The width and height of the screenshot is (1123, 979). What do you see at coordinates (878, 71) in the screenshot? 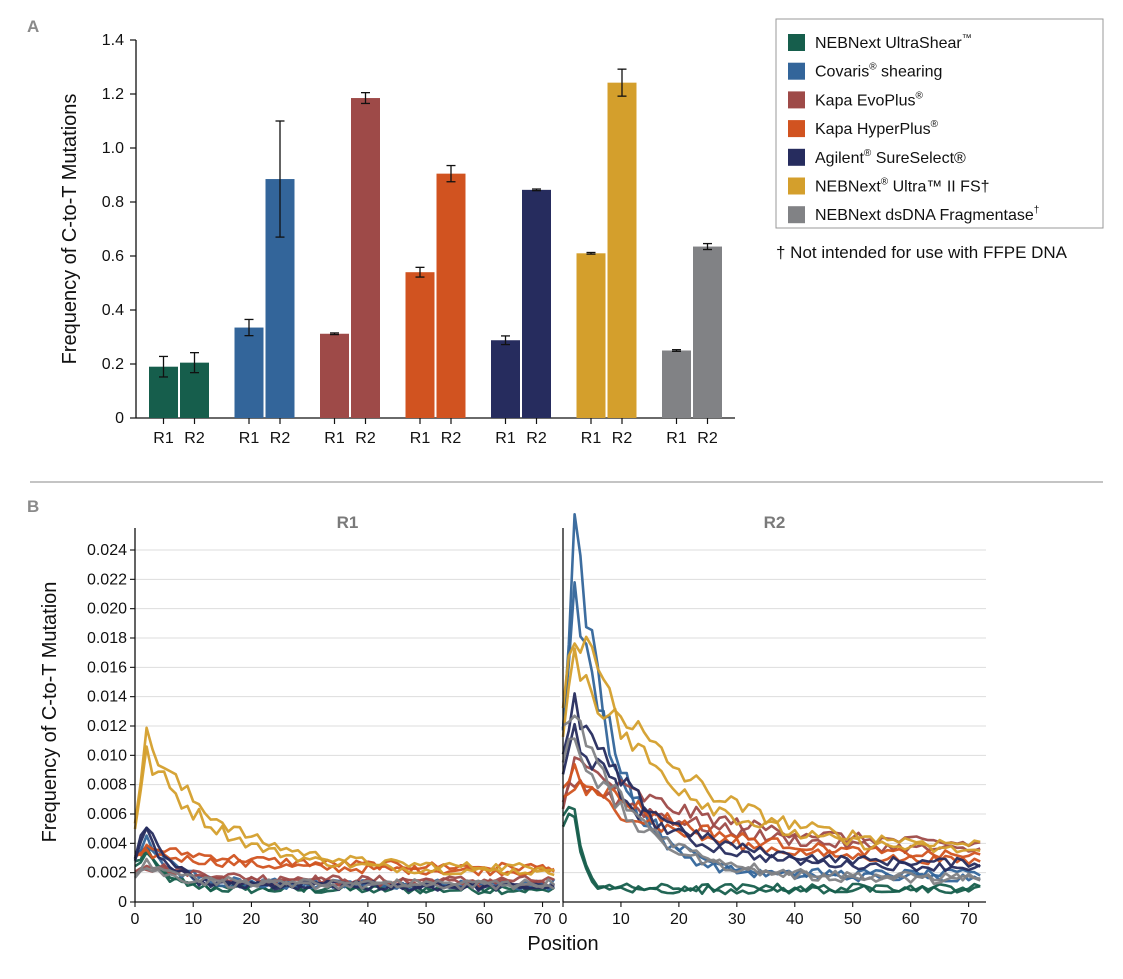
I see `legend-label: Covaris® shearing` at bounding box center [878, 71].